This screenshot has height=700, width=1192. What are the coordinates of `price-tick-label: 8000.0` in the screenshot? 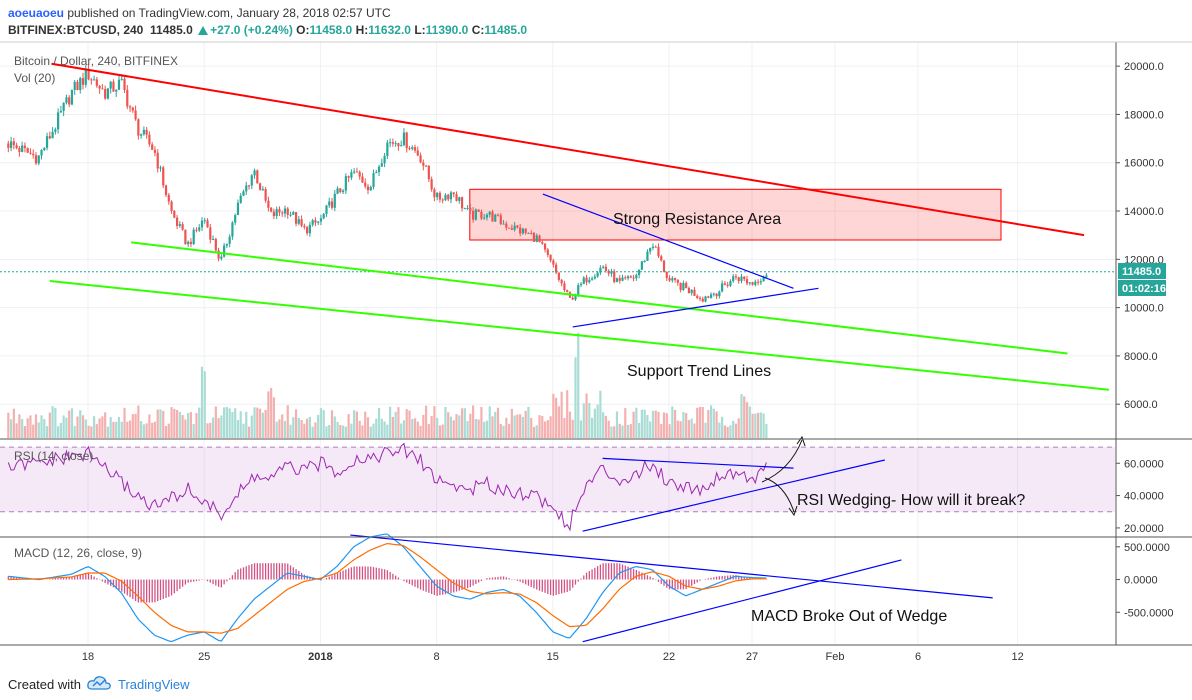 It's located at (1141, 357).